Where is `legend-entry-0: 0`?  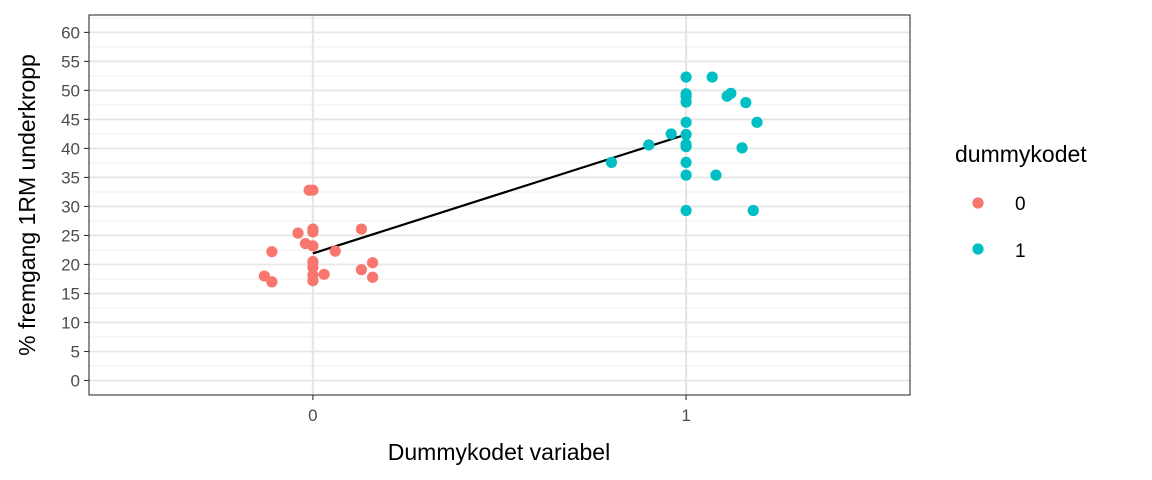
legend-entry-0: 0 is located at coordinates (999, 204).